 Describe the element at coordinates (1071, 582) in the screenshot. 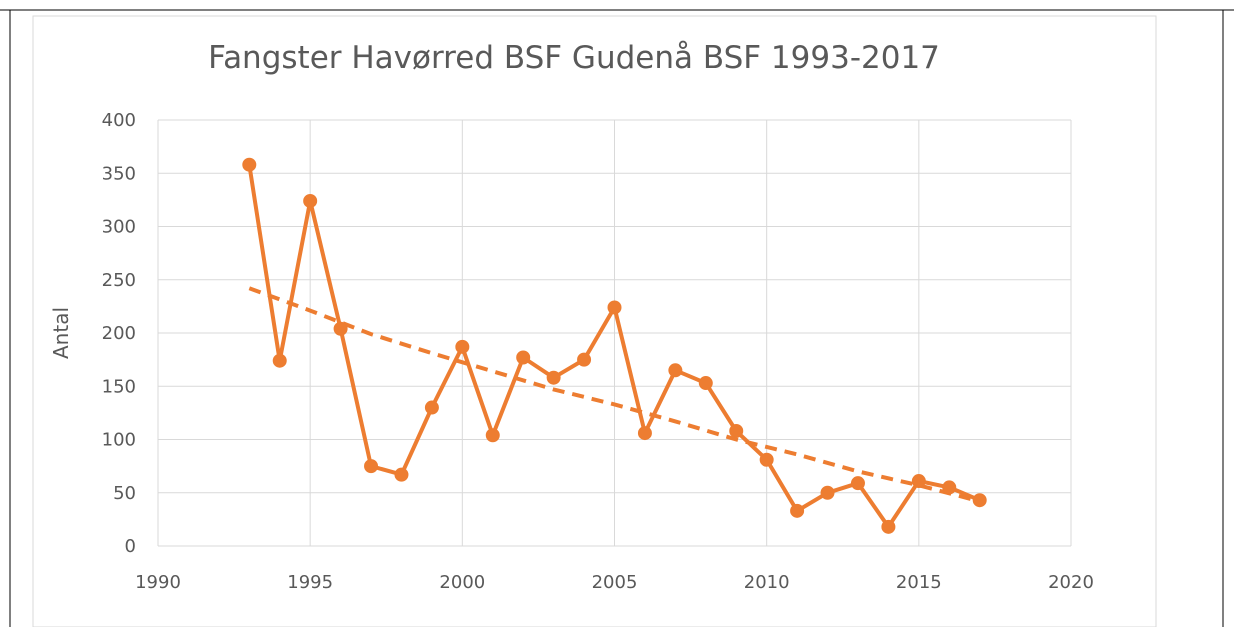

I see `x-tick-label: 2020` at that location.